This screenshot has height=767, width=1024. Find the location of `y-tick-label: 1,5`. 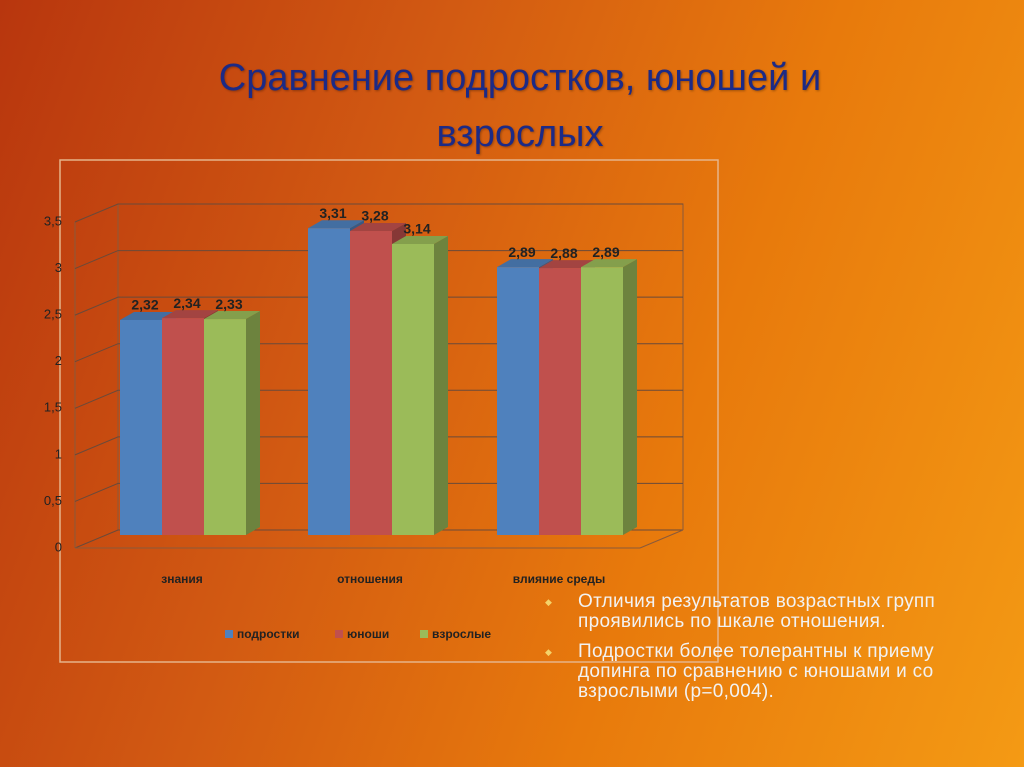

y-tick-label: 1,5 is located at coordinates (53, 407).